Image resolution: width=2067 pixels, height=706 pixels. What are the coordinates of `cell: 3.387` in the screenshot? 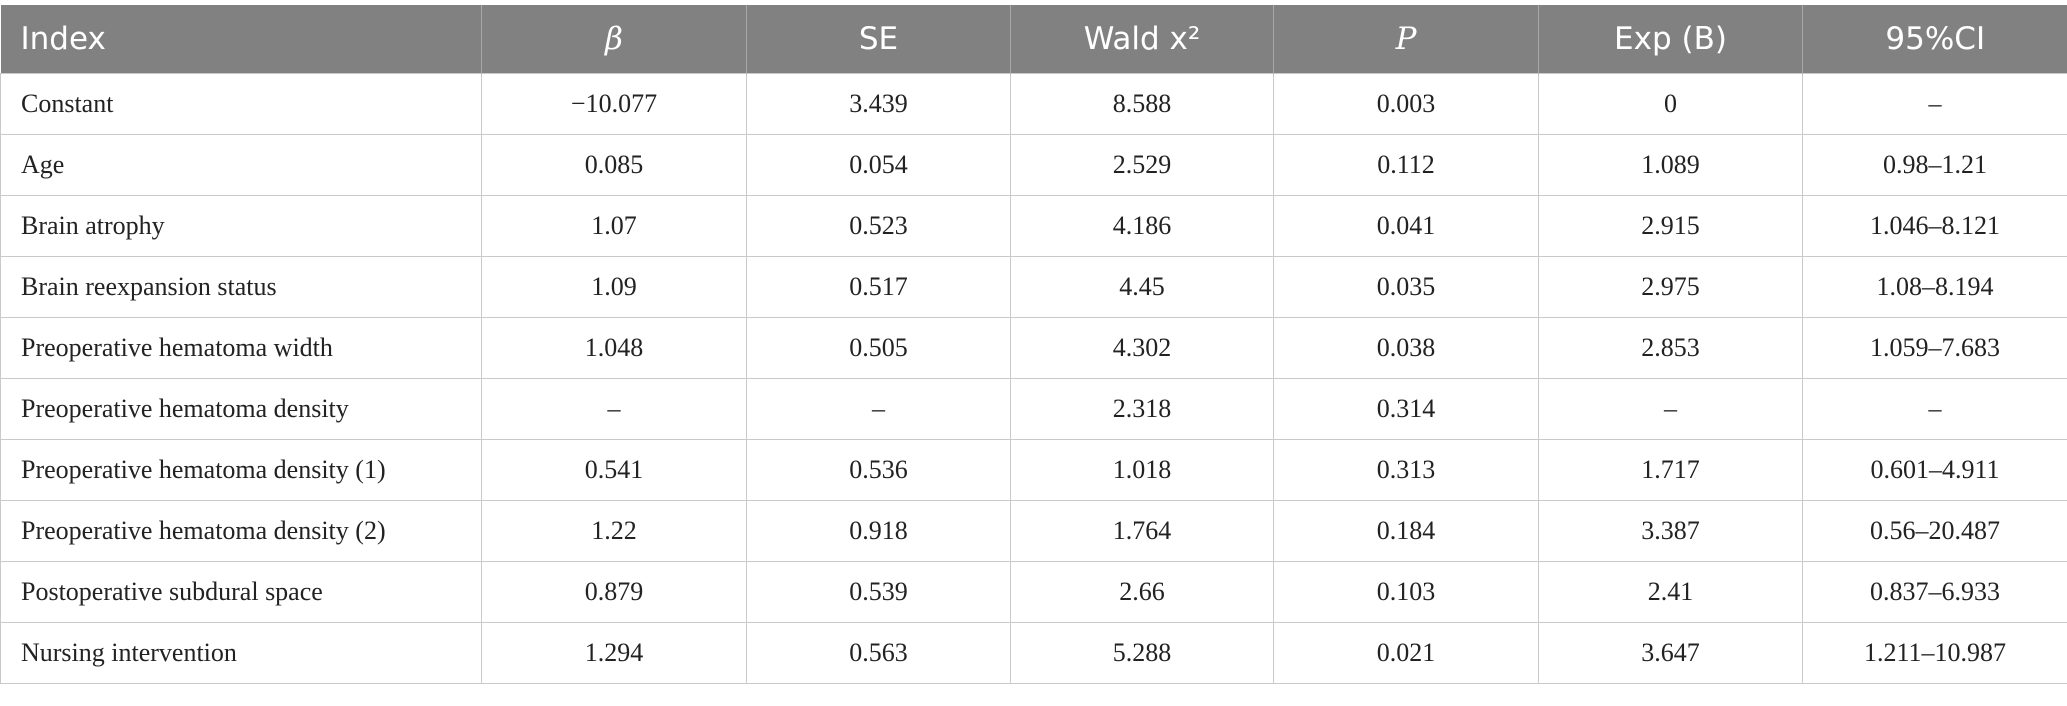 It's located at (1670, 531).